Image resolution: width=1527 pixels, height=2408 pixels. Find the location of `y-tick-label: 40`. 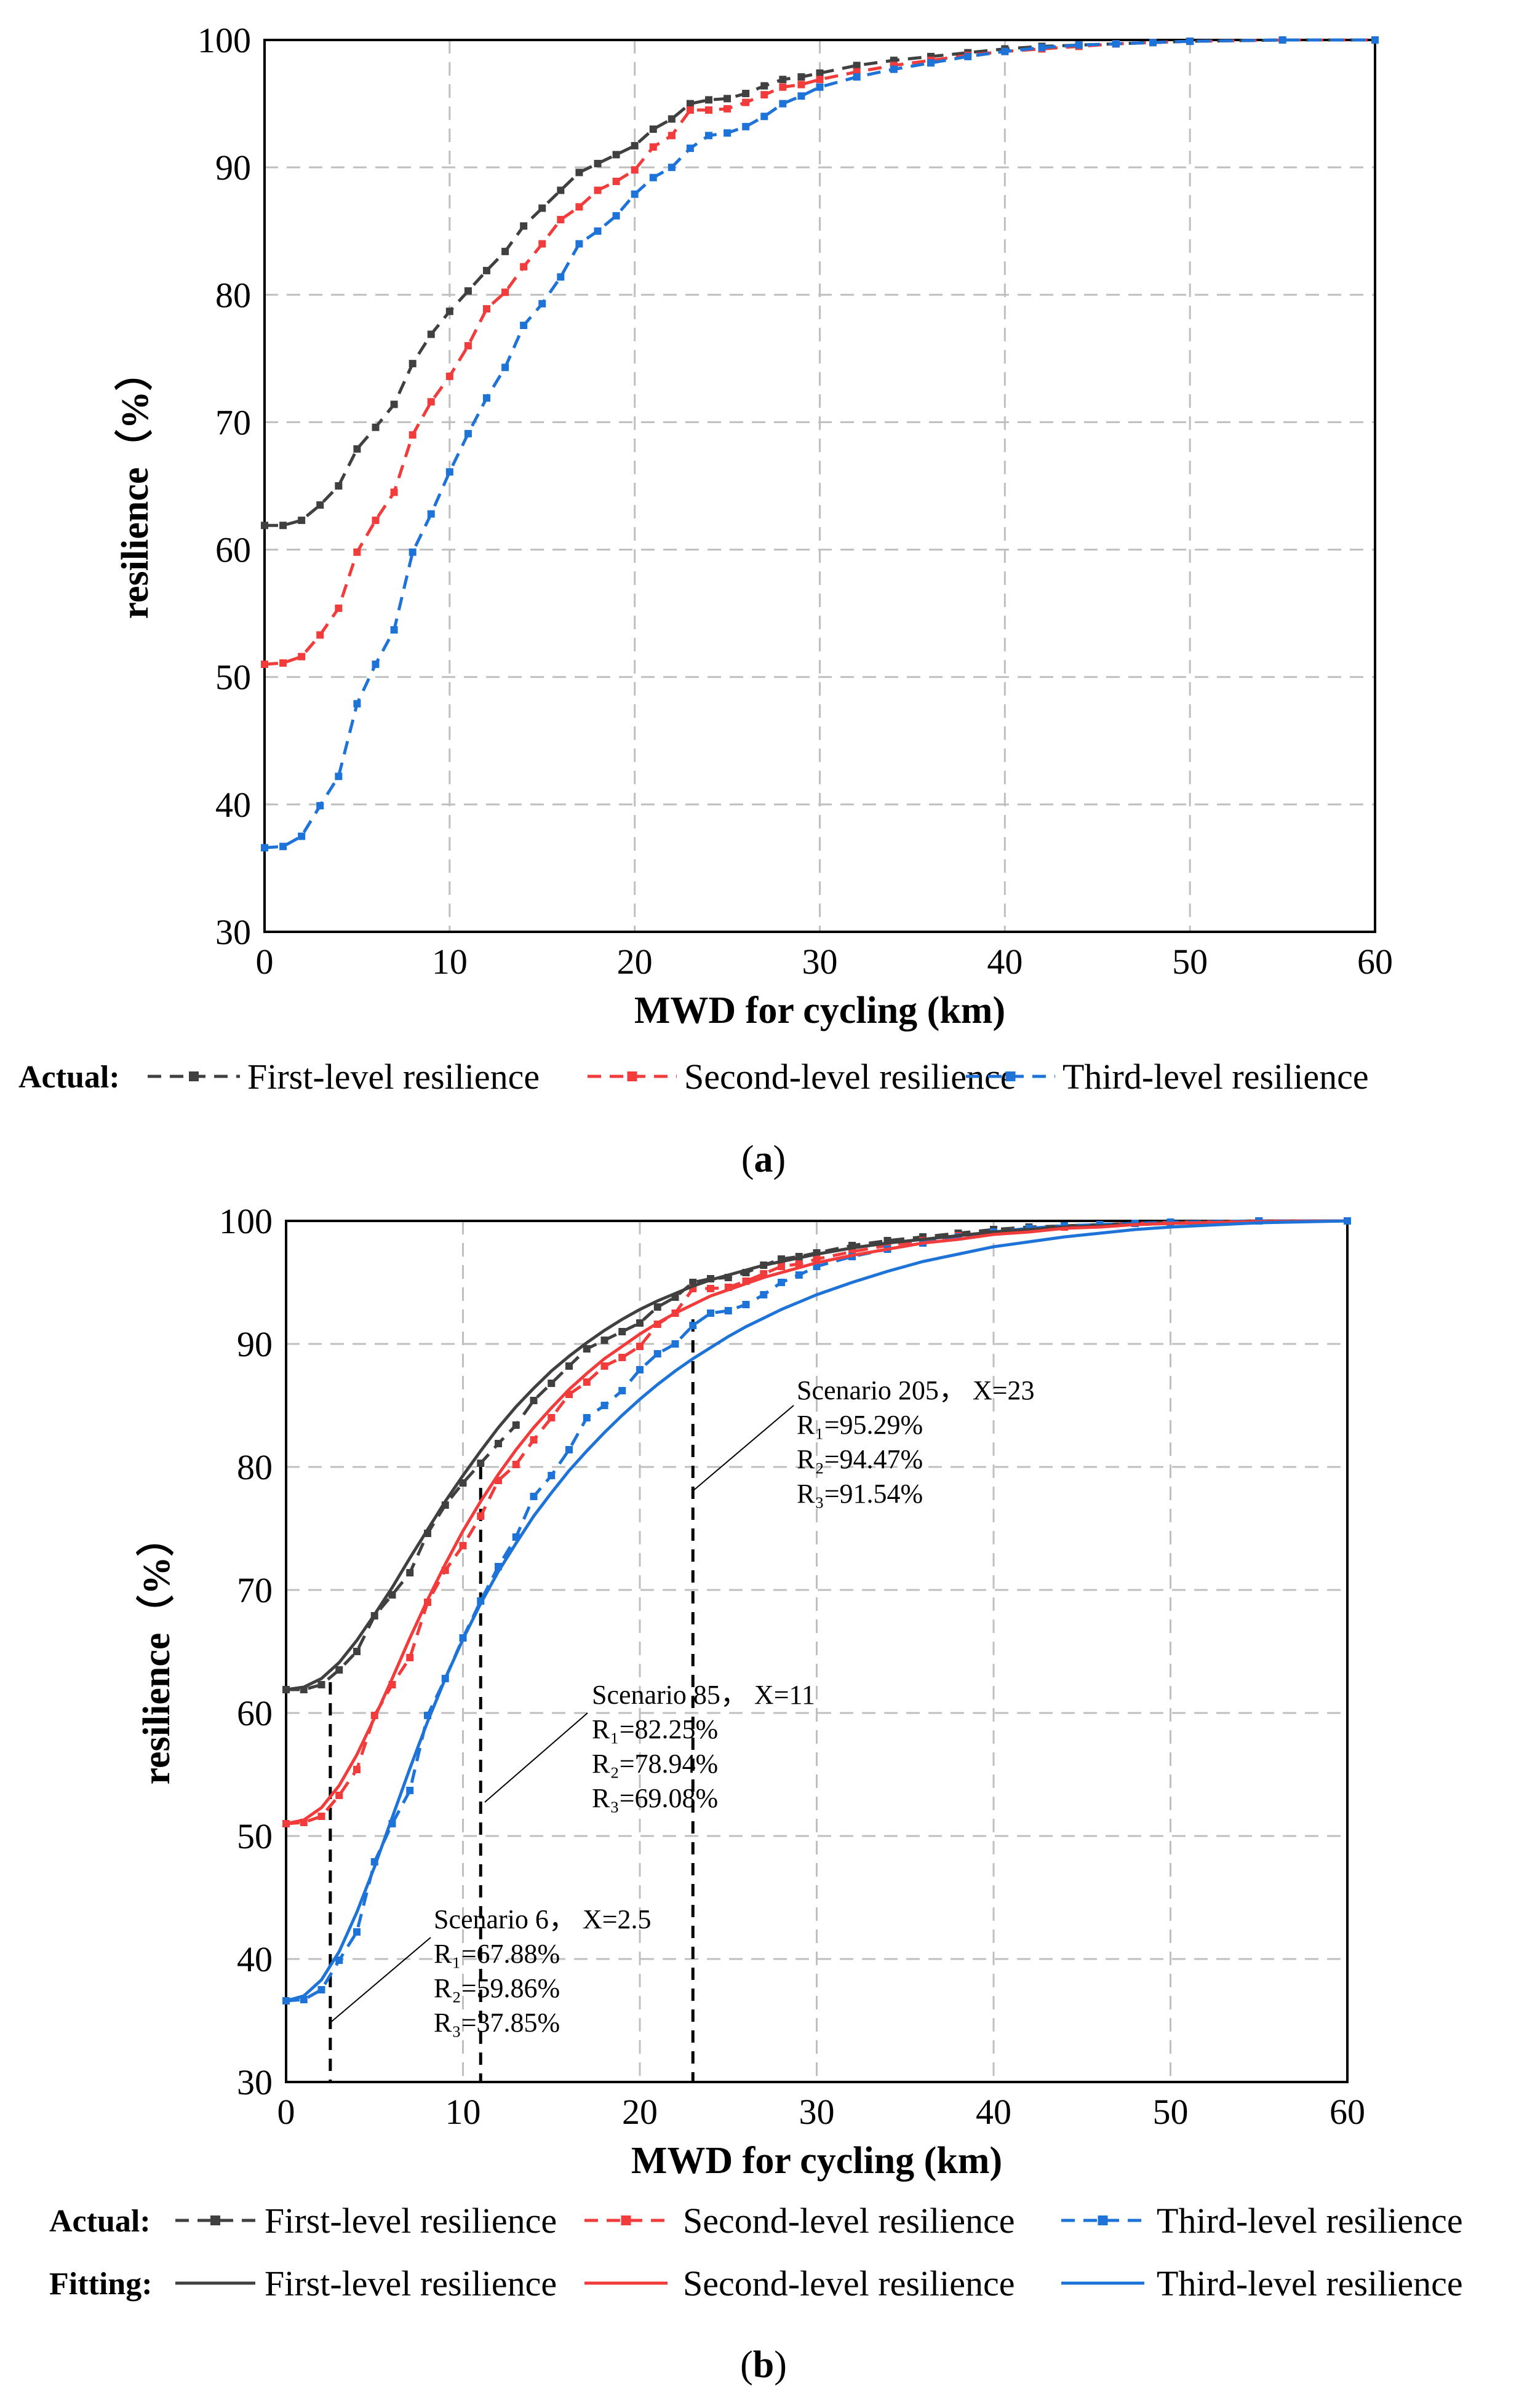

y-tick-label: 40 is located at coordinates (255, 1959).